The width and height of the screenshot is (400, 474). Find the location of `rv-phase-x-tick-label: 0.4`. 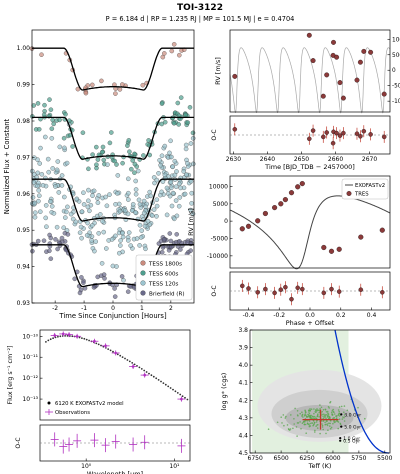

rv-phase-x-tick-label: 0.4 is located at coordinates (372, 315).